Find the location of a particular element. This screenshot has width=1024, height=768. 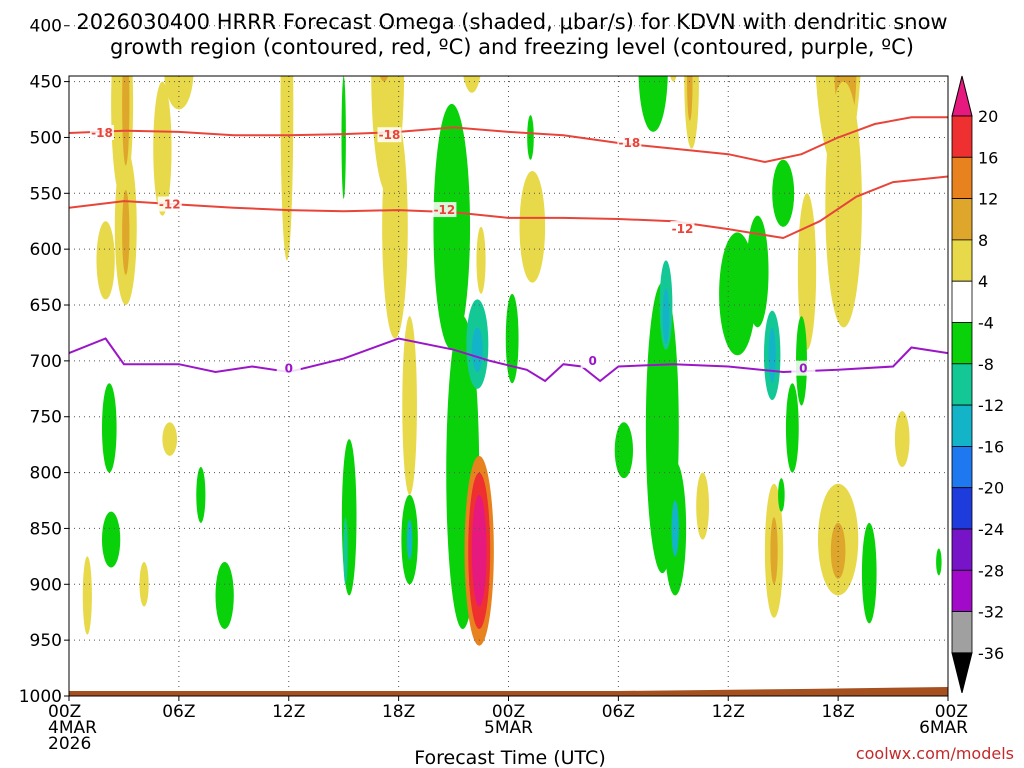

x-tick-label-24-2: 5MAR is located at coordinates (508, 728).